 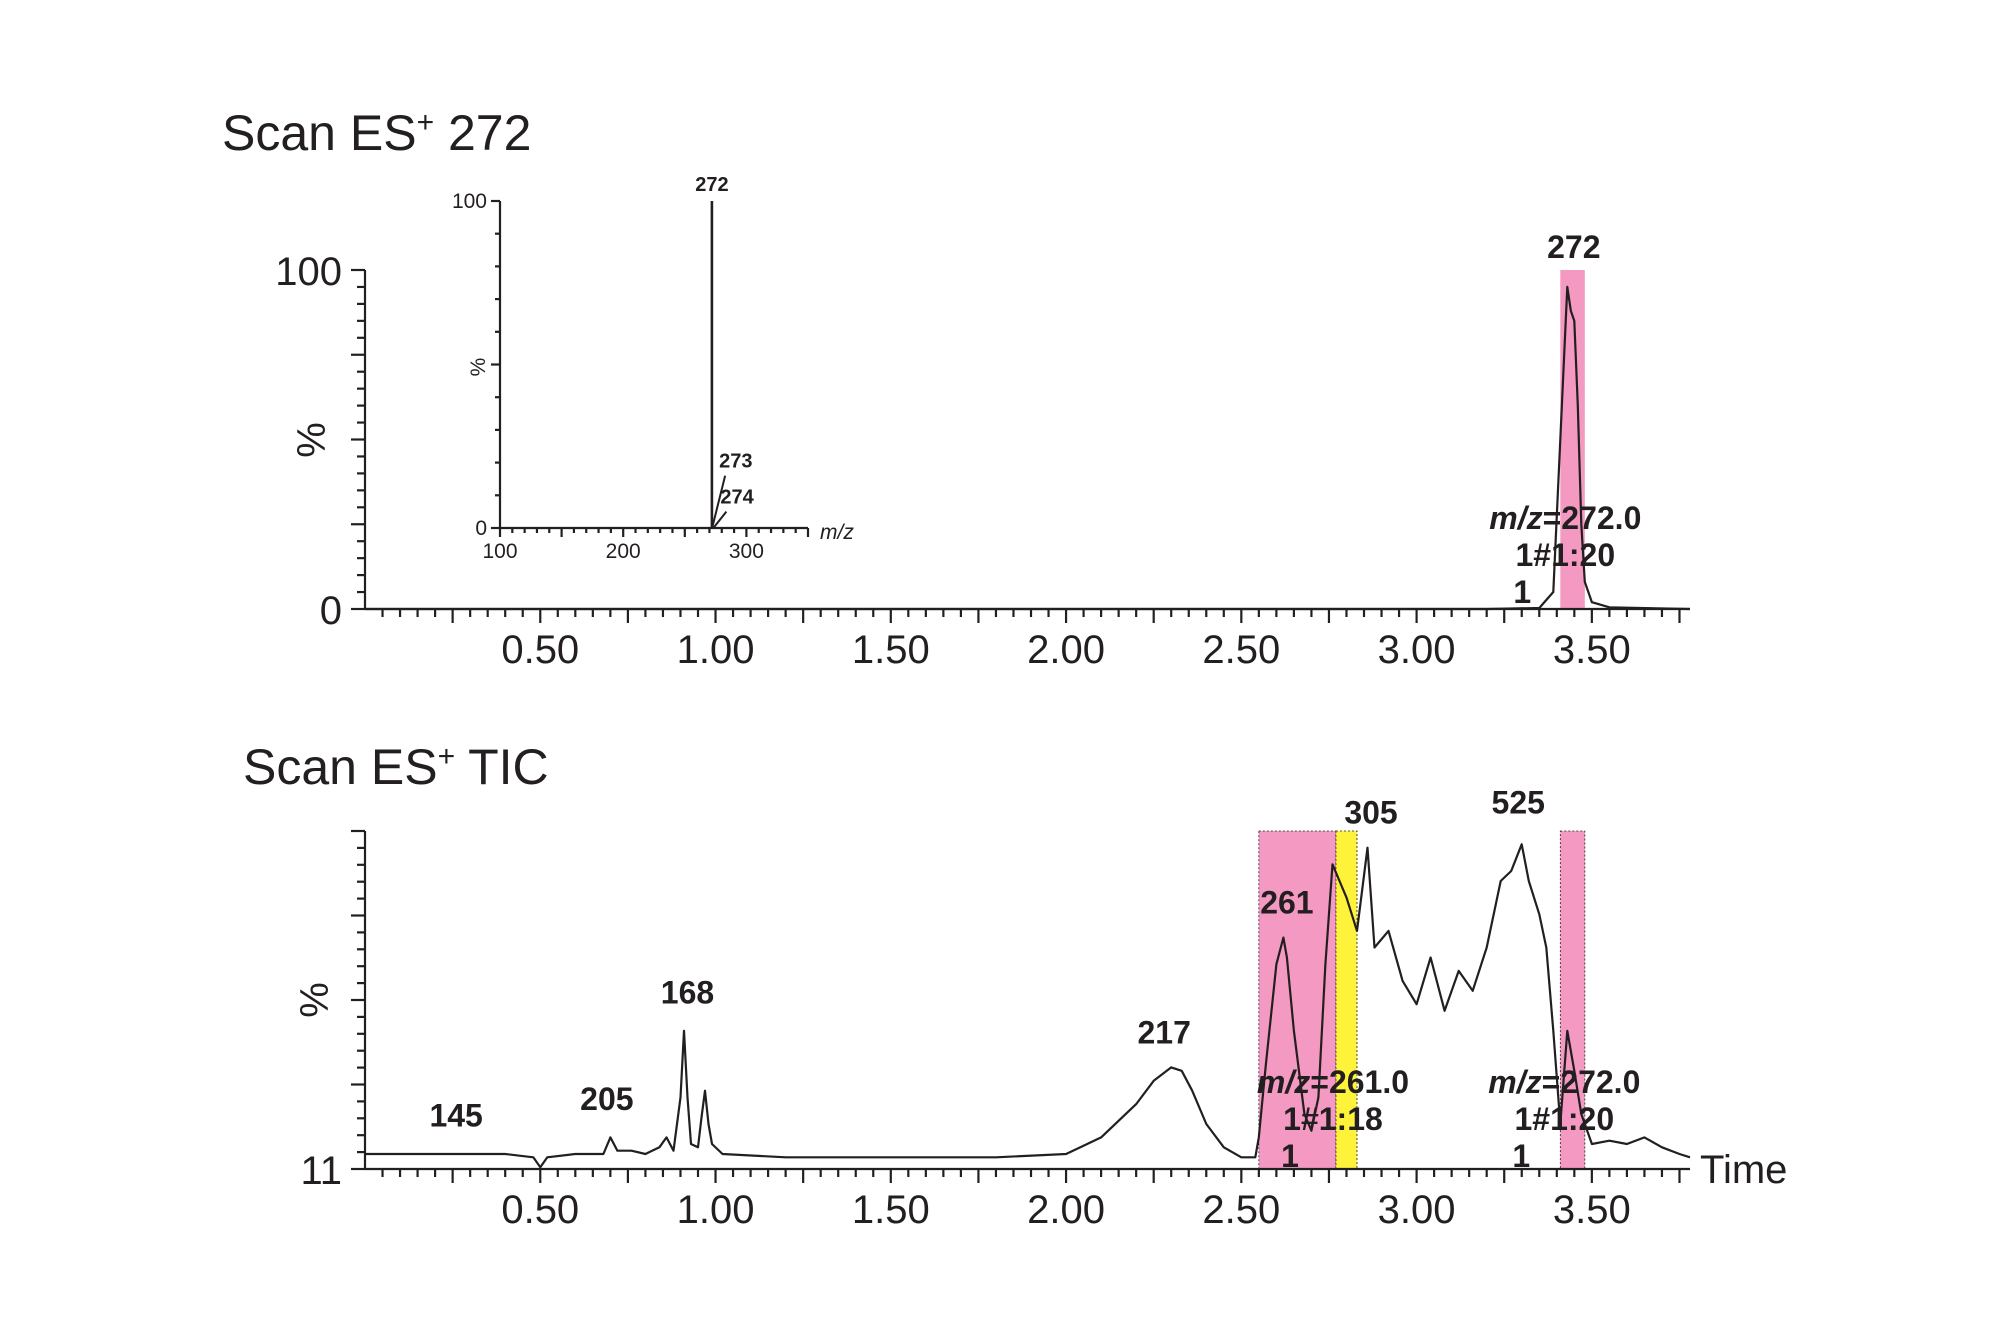 I want to click on y-tick-label: 100, so click(x=308, y=272).